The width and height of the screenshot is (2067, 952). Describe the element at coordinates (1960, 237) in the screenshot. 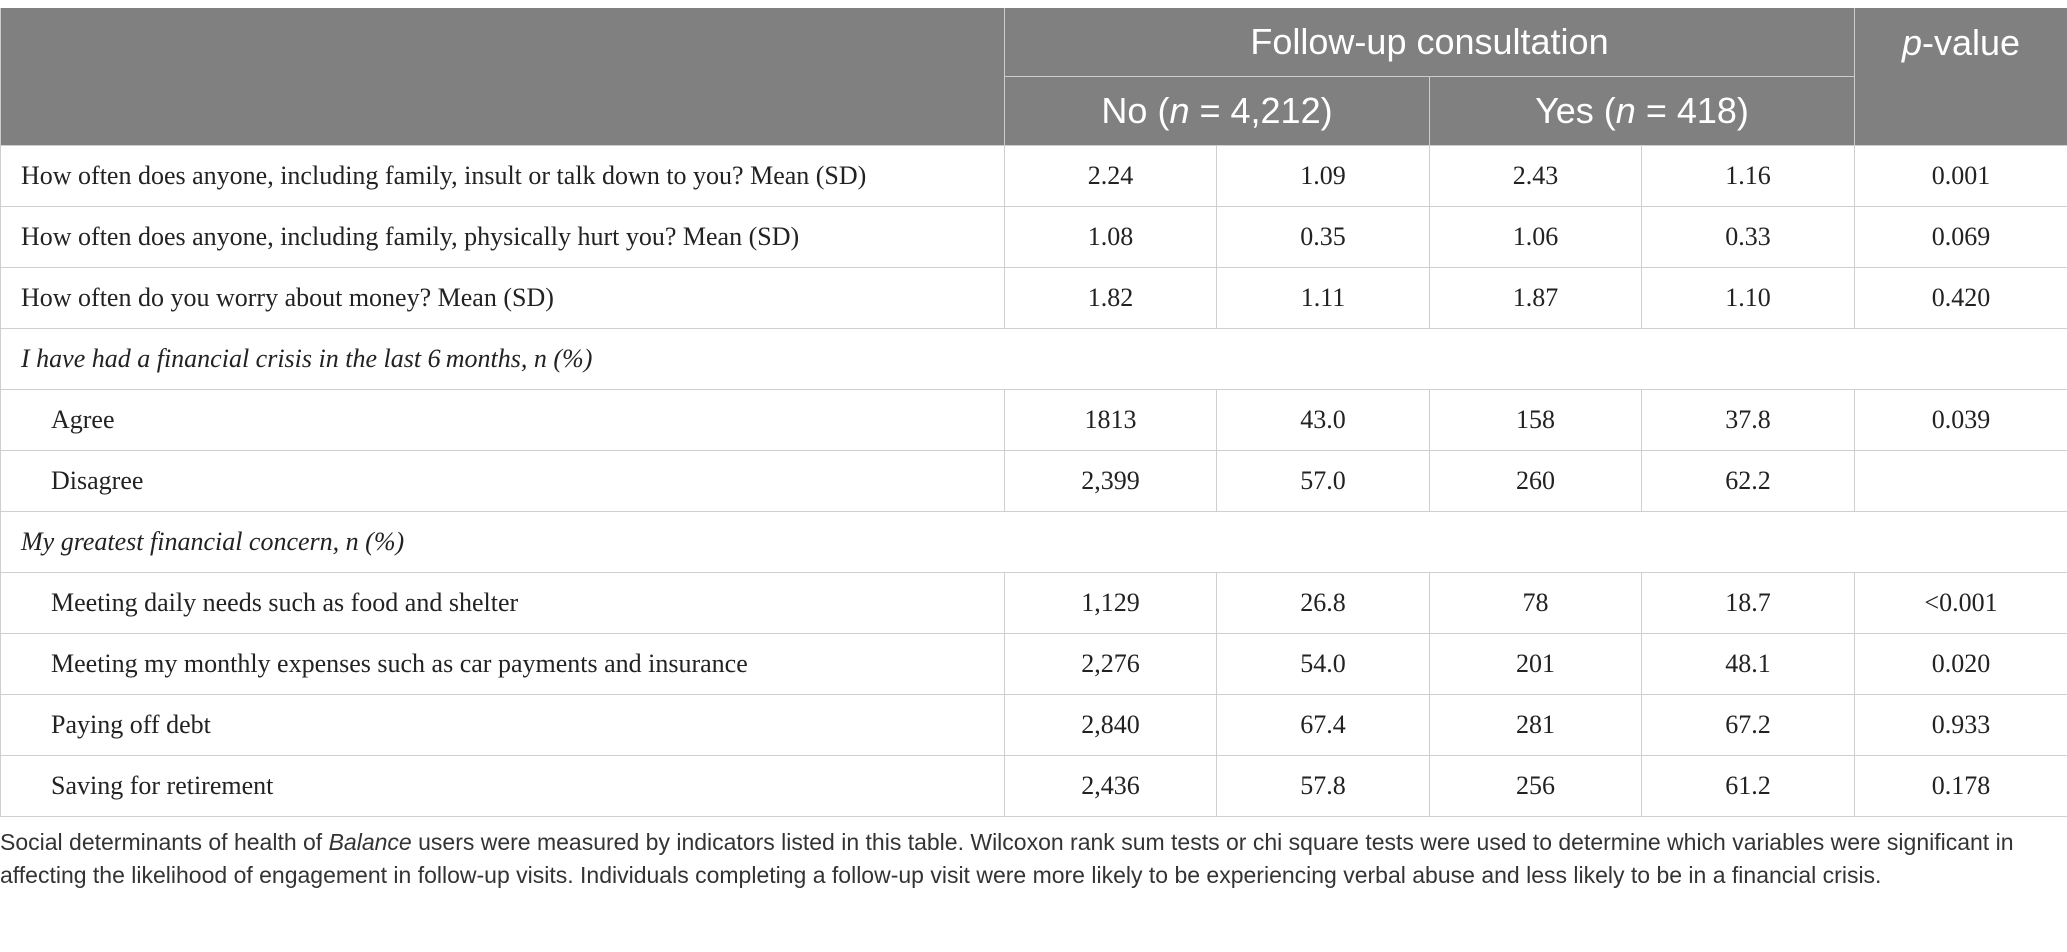

I see `p-value-cell: 0.069` at that location.